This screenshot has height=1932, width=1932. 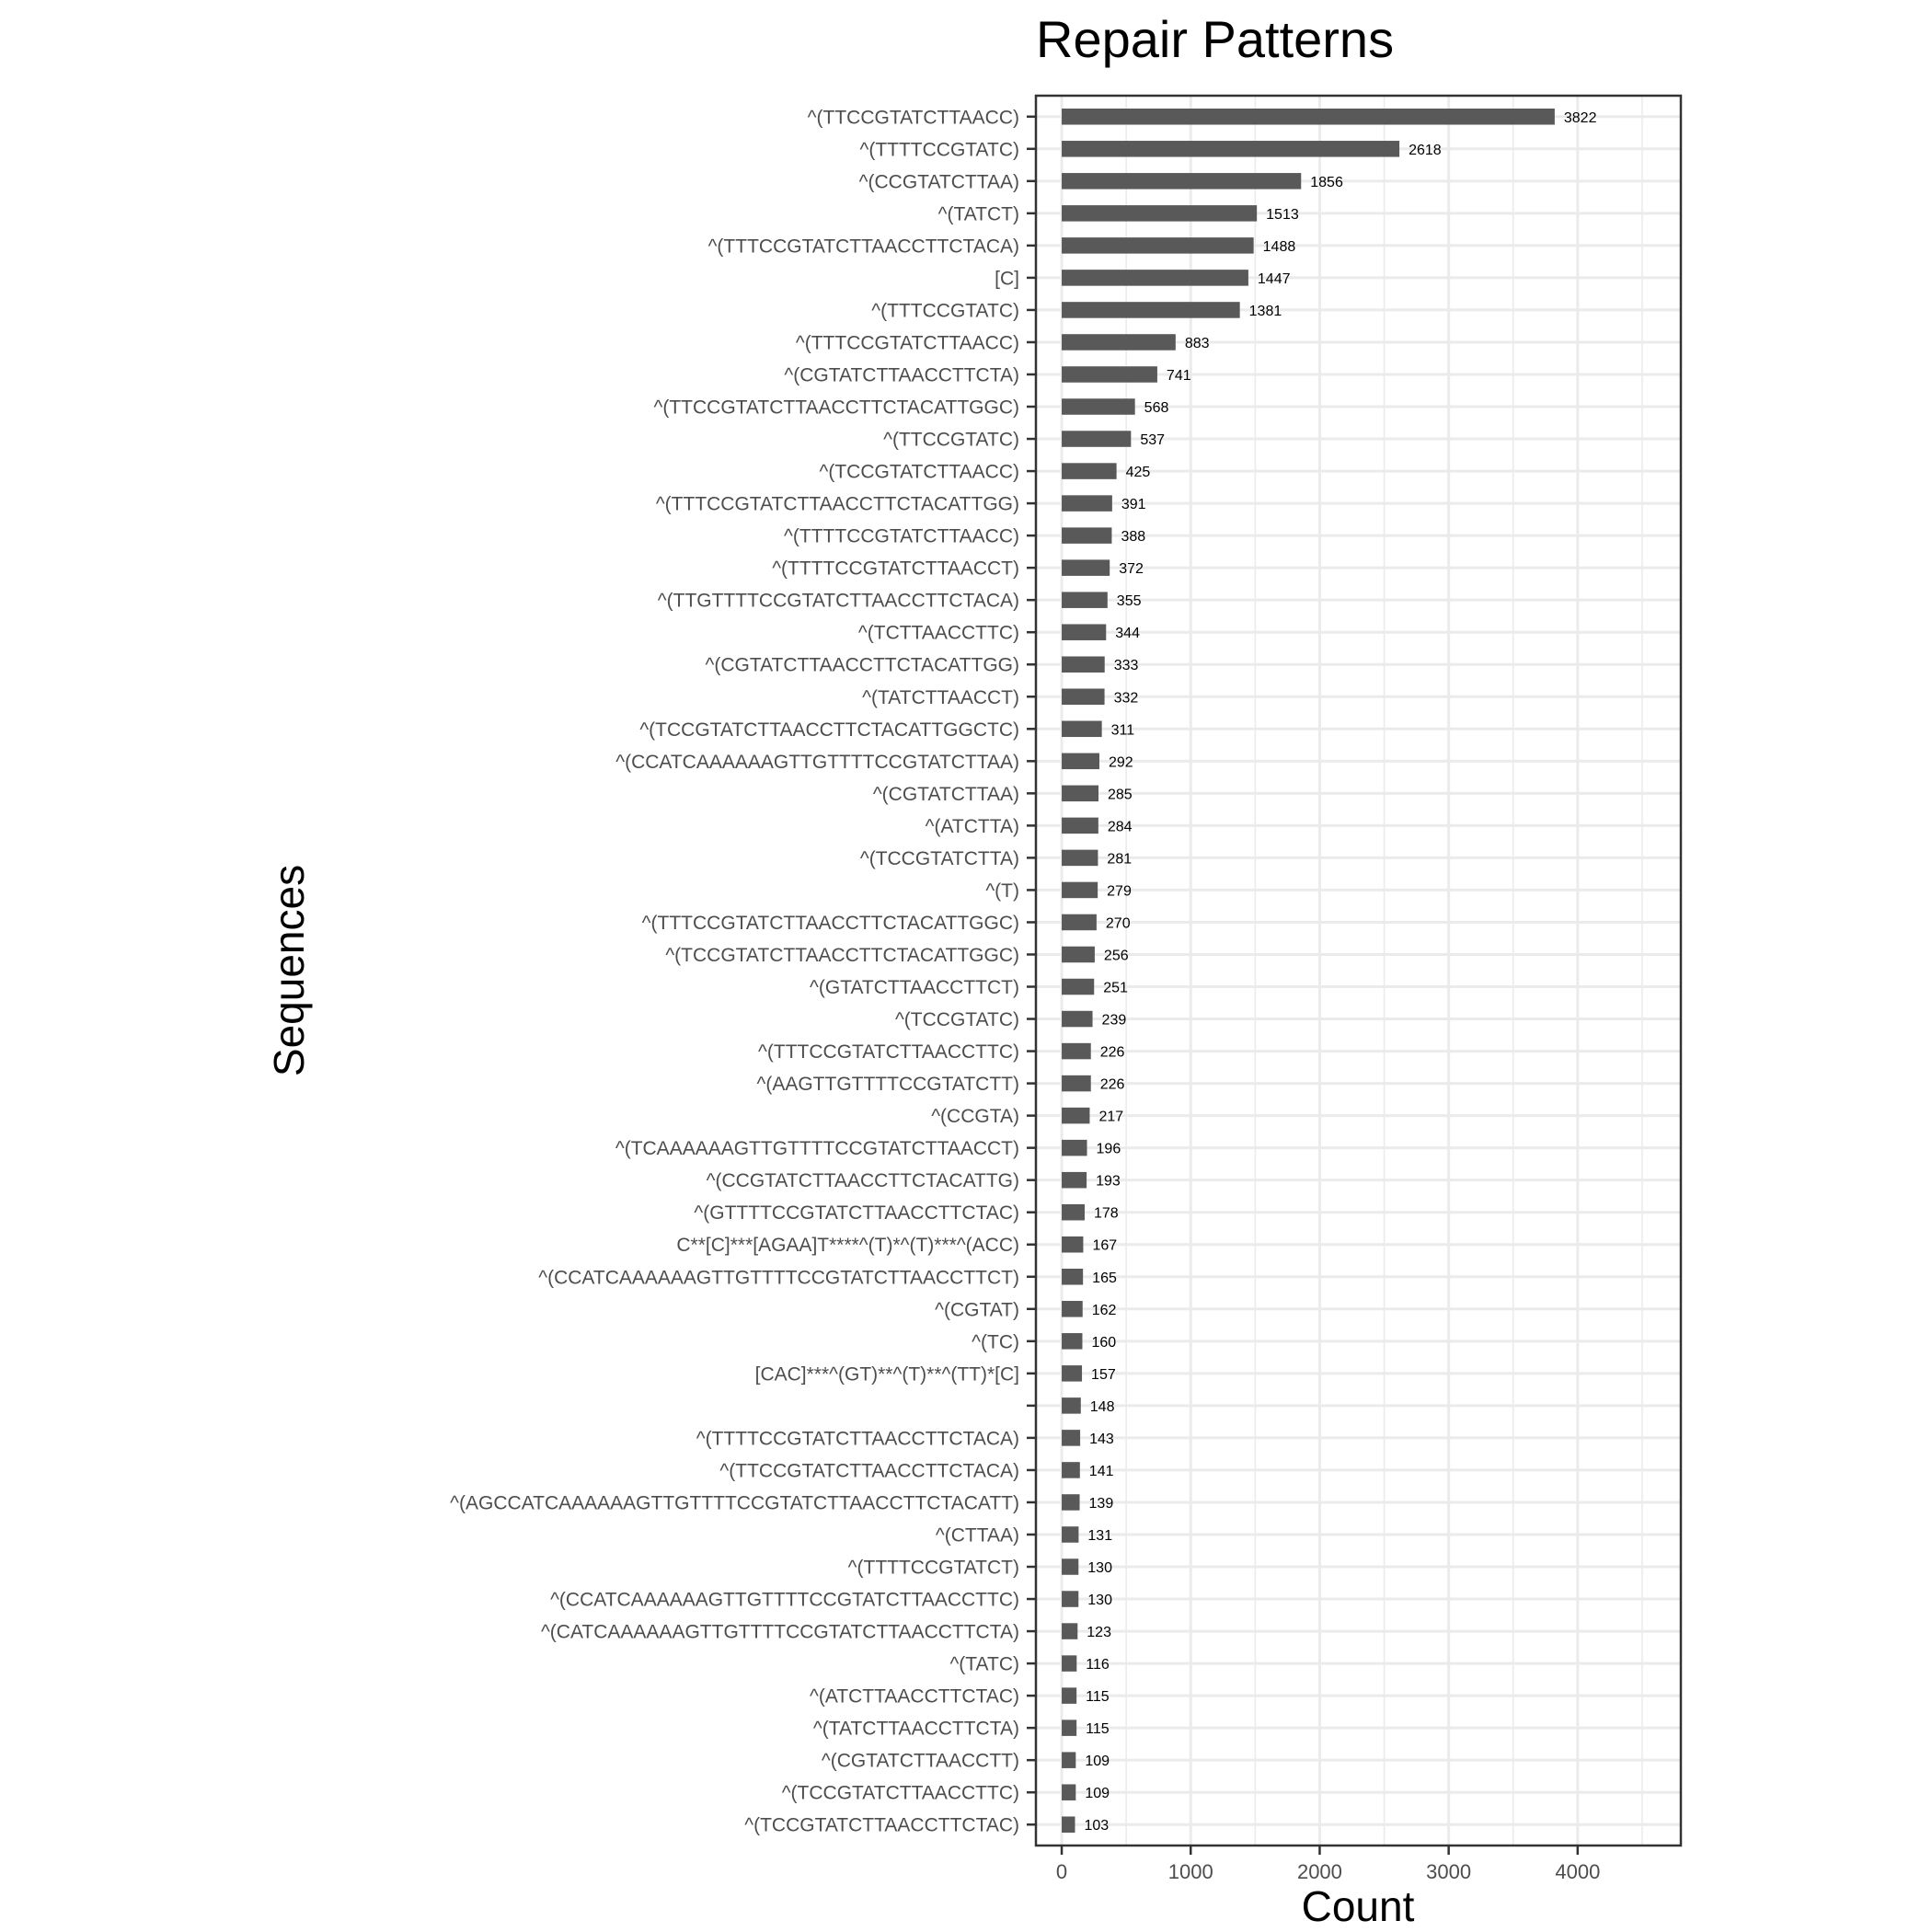 I want to click on bar-value-label: 217, so click(x=1110, y=1117).